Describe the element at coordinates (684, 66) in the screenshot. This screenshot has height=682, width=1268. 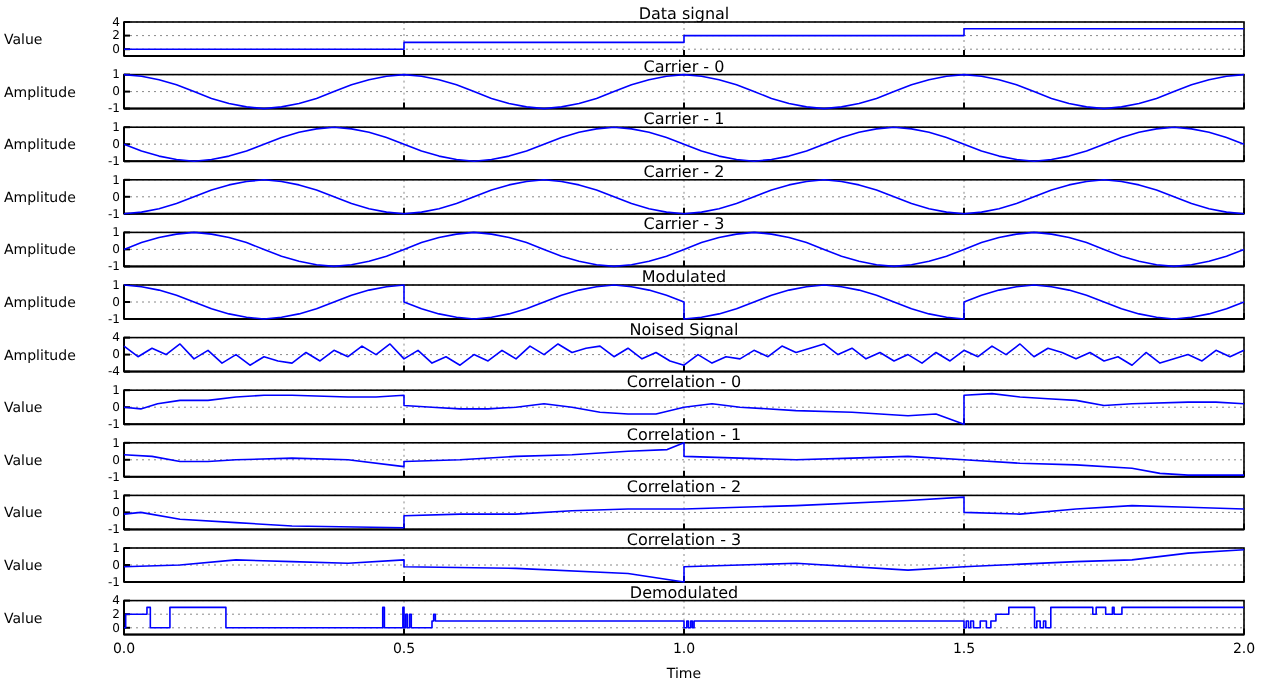
I see `chart-title: Carrier - 0` at that location.